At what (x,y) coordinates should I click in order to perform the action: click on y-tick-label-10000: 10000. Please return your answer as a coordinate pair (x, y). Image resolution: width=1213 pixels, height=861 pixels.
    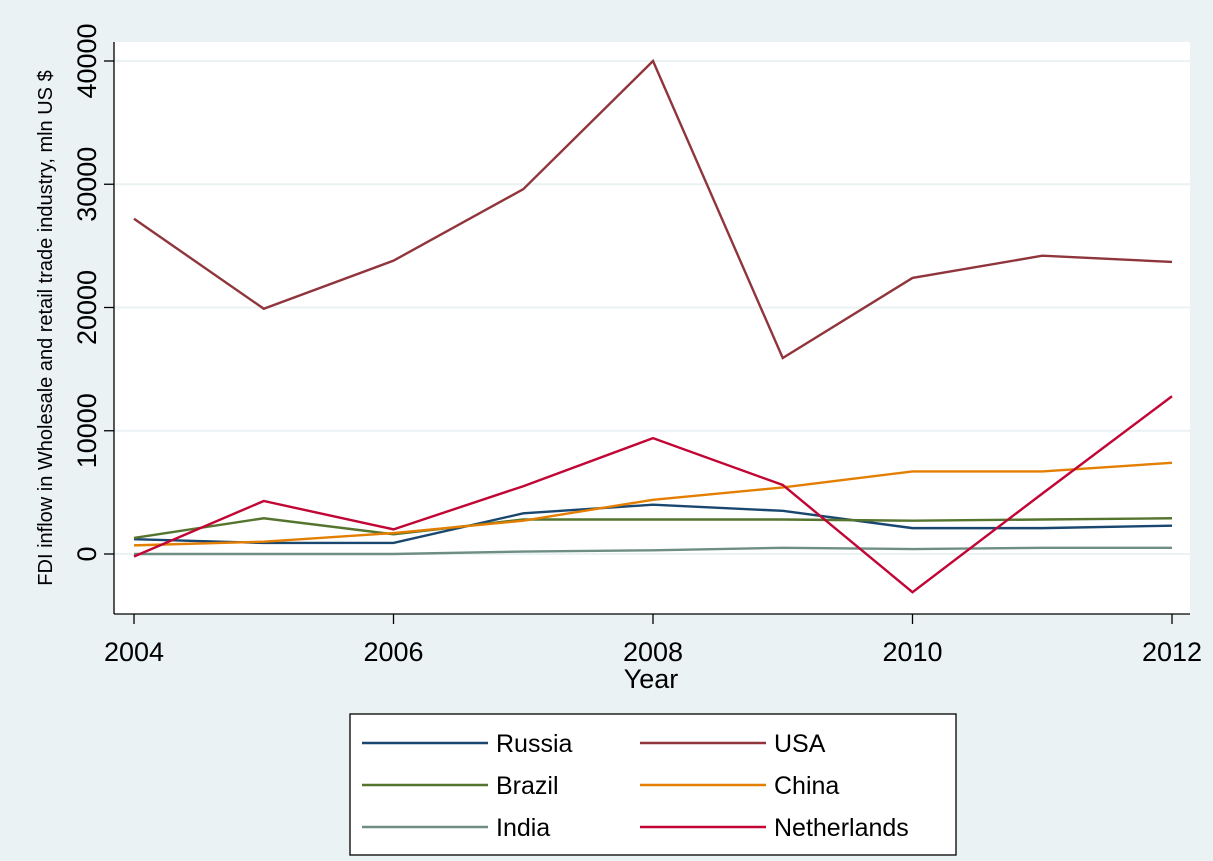
    Looking at the image, I should click on (87, 430).